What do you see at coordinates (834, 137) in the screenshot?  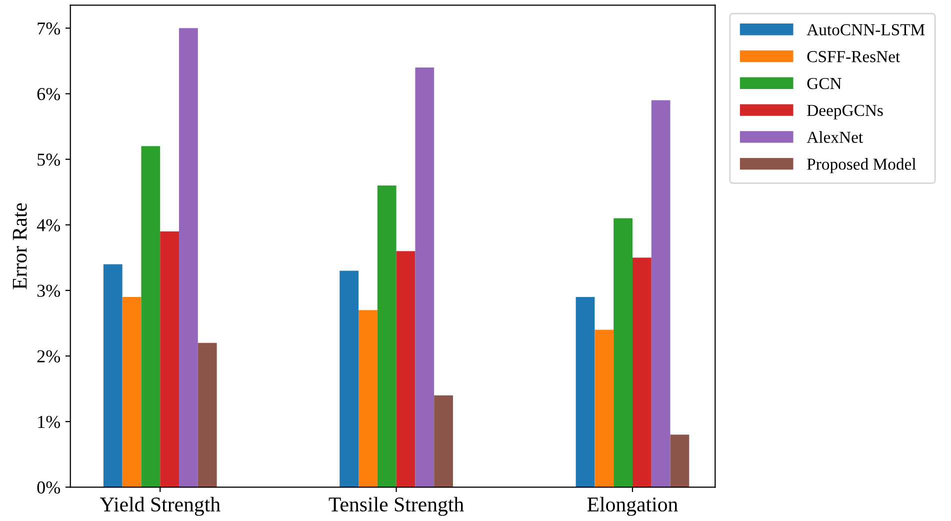 I see `legend-label: AlexNet` at bounding box center [834, 137].